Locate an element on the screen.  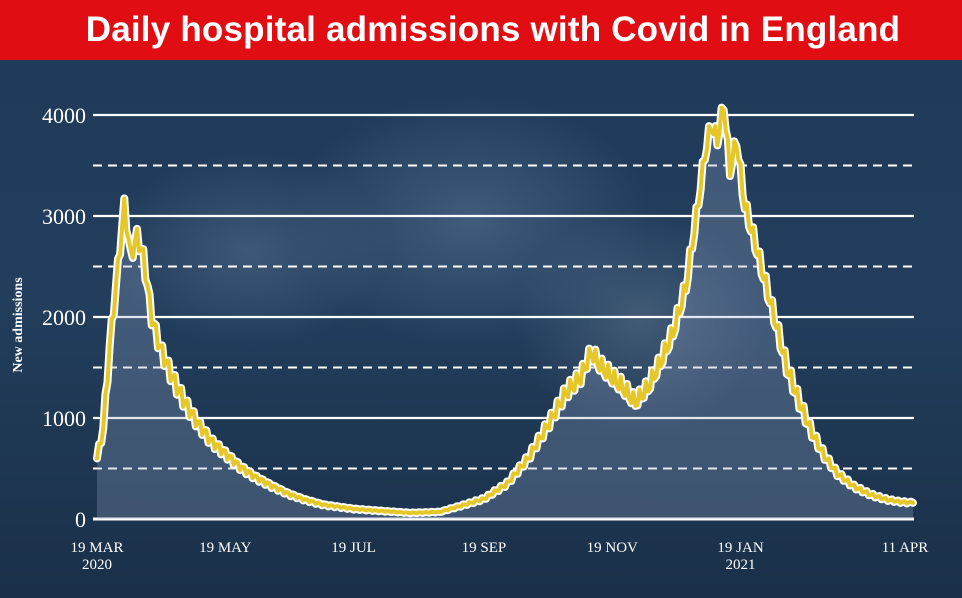
y-tick-label: 2000 is located at coordinates (64, 317).